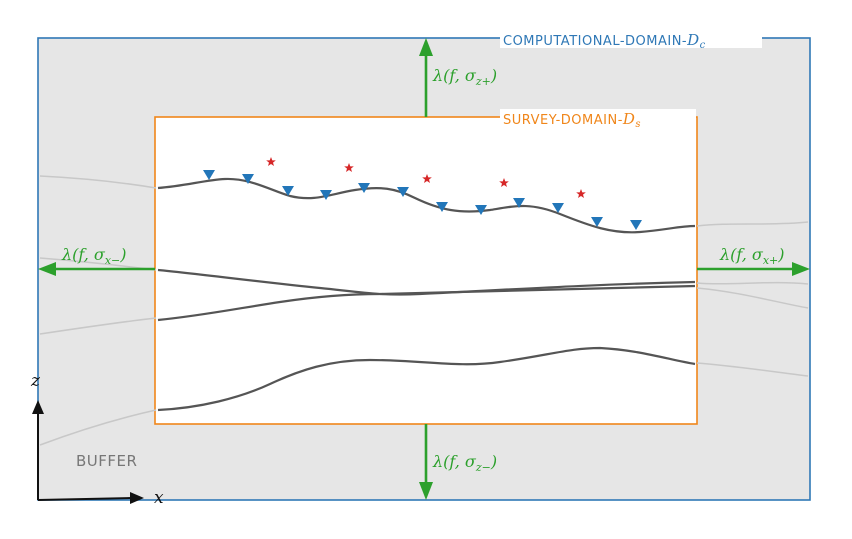 This screenshot has width=852, height=539. What do you see at coordinates (98, 427) in the screenshot?
I see `buffer-layer-4-left` at bounding box center [98, 427].